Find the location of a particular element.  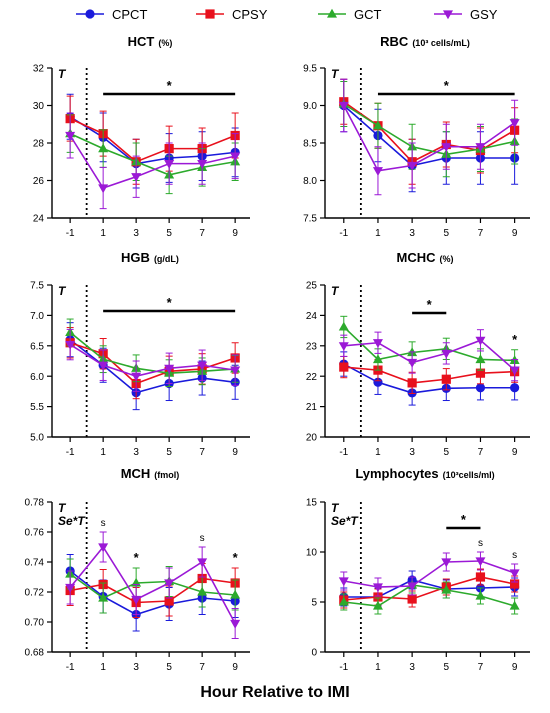

y-tick-label: 6.5 is located at coordinates (37, 346).